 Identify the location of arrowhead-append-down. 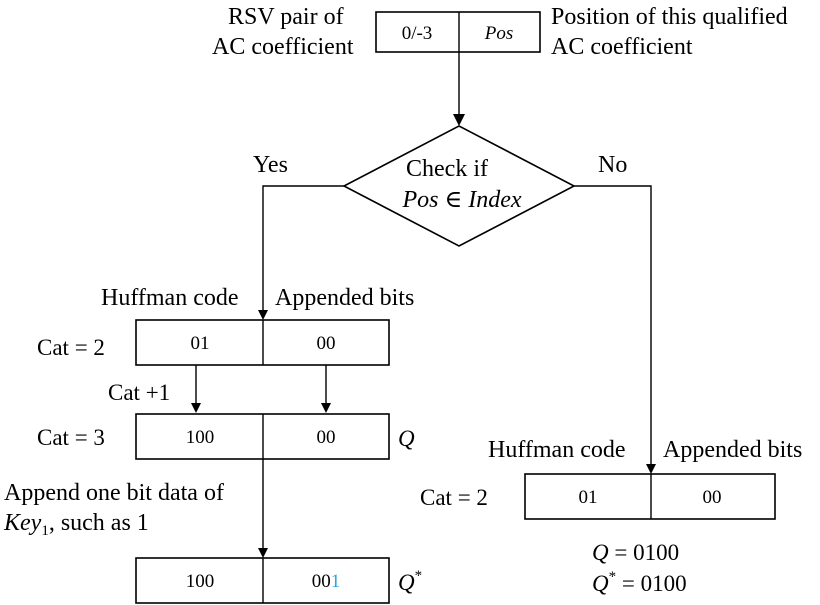
(263, 553).